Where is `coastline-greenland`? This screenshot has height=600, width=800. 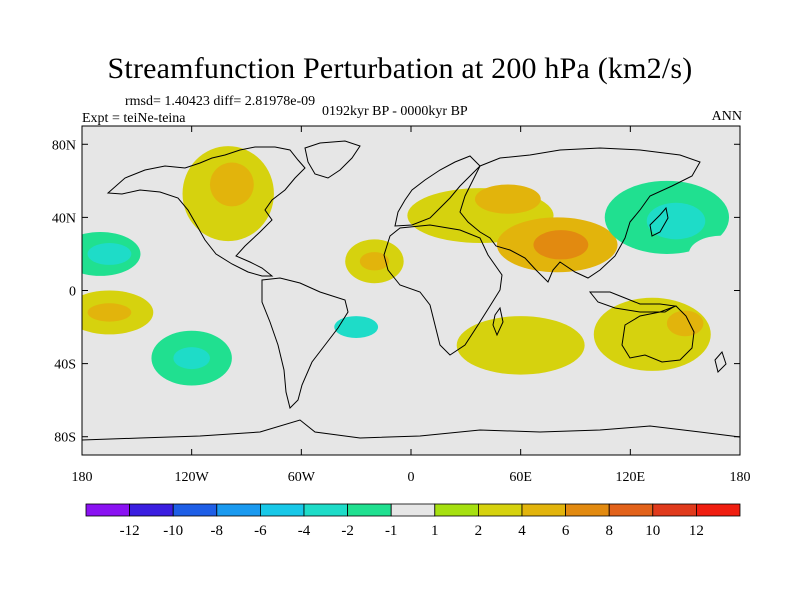 coastline-greenland is located at coordinates (332, 159).